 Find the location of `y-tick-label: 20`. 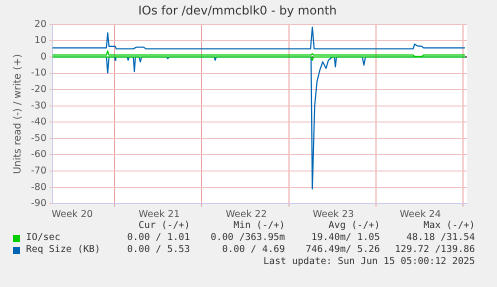

y-tick-label: 20 is located at coordinates (40, 24).